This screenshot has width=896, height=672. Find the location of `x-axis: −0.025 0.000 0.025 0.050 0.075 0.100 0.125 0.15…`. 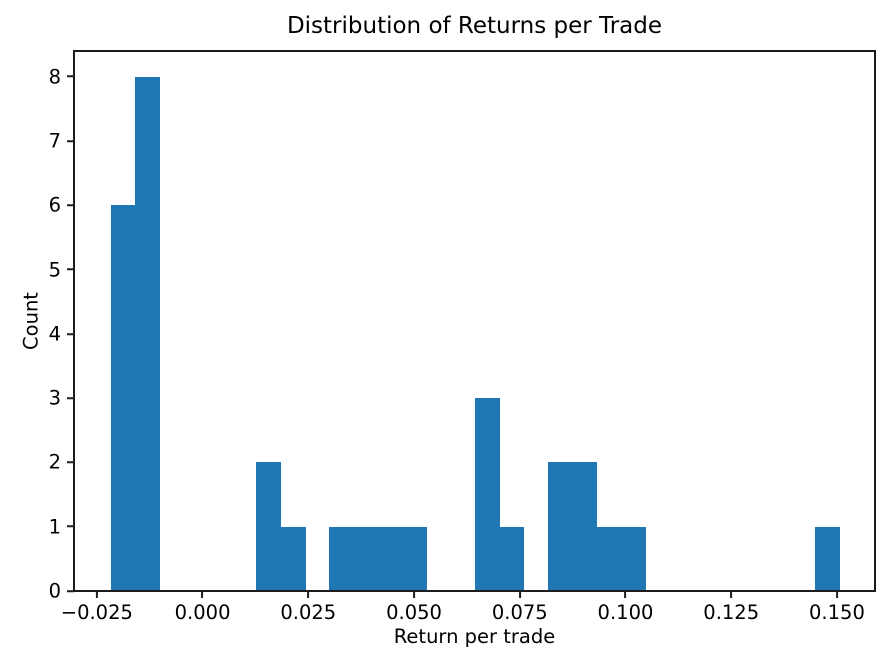

x-axis: −0.025 0.000 0.025 0.050 0.075 0.100 0.125 0.15… is located at coordinates (468, 611).